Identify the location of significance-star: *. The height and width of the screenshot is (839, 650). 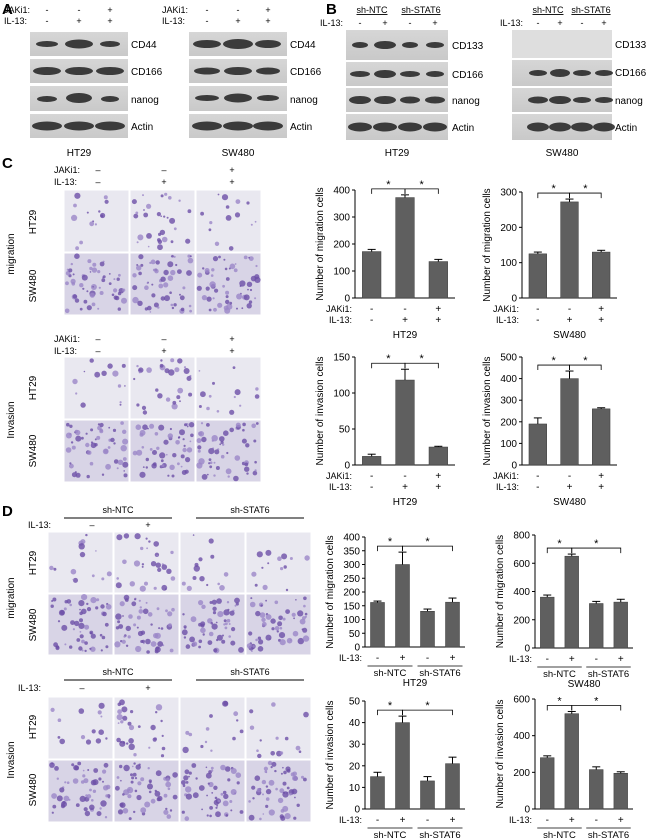
(422, 185).